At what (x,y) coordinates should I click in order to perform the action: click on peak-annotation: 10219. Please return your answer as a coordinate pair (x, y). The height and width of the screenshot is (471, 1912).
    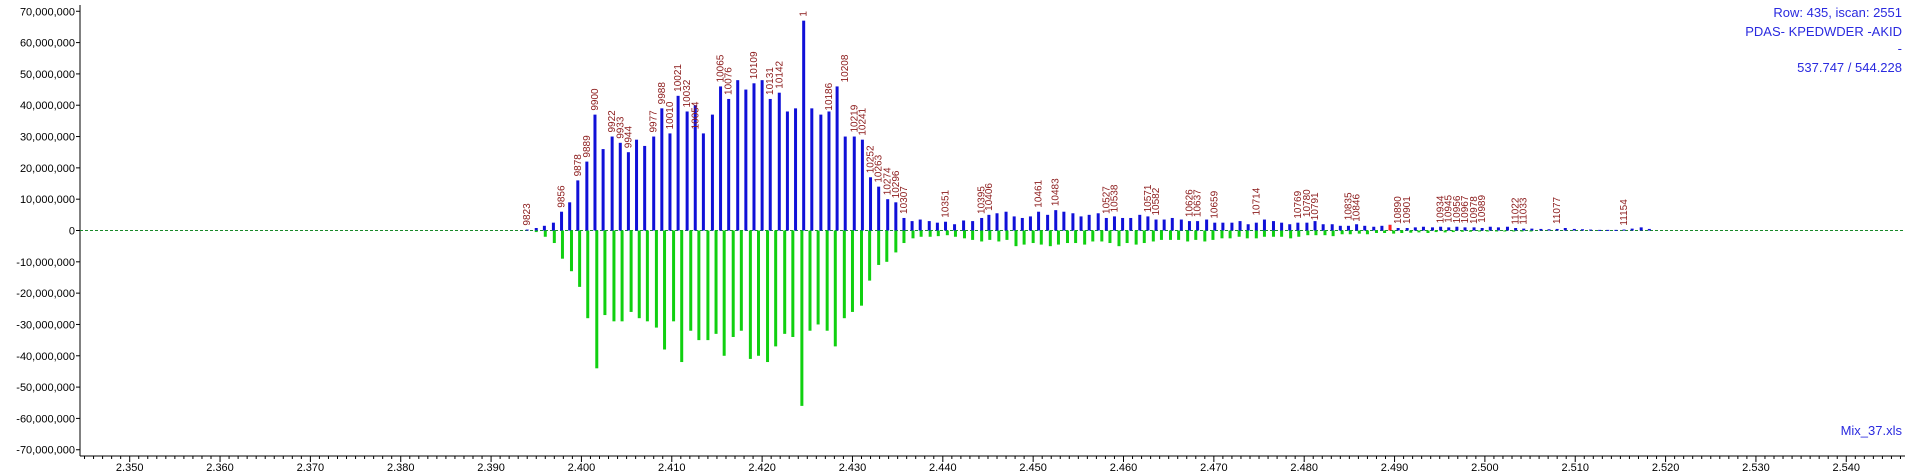
    Looking at the image, I should click on (854, 118).